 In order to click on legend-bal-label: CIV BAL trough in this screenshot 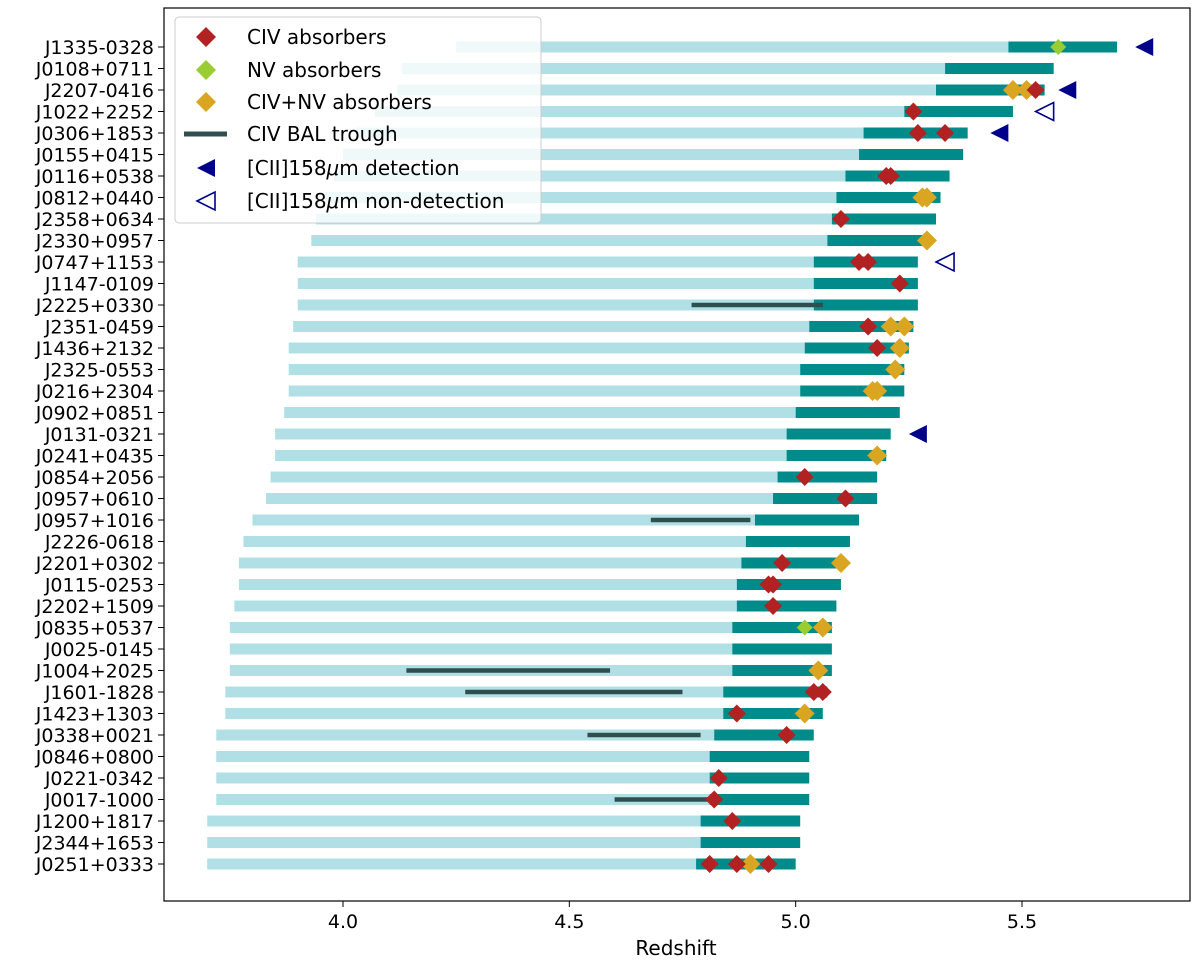, I will do `click(322, 134)`.